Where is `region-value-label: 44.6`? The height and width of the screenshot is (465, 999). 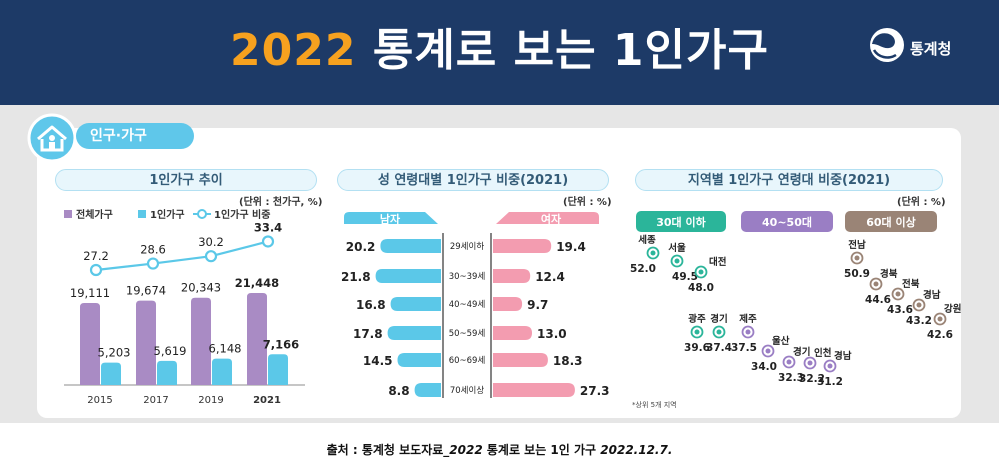
region-value-label: 44.6 is located at coordinates (878, 300).